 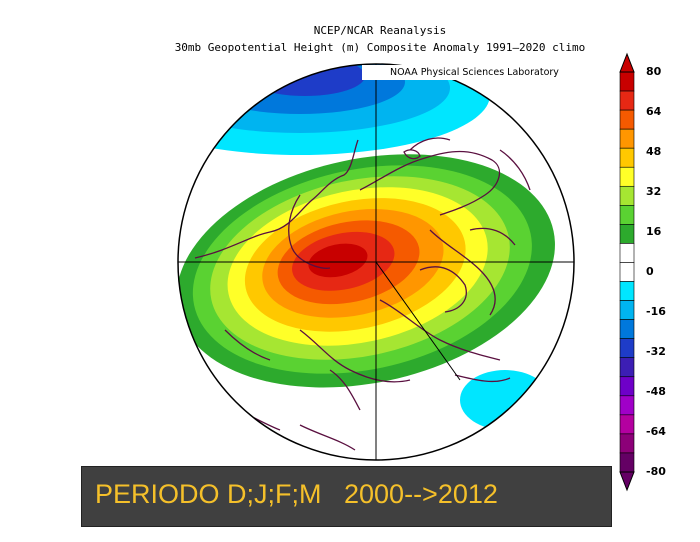 What do you see at coordinates (656, 391) in the screenshot?
I see `colorbar-tick-label: -48` at bounding box center [656, 391].